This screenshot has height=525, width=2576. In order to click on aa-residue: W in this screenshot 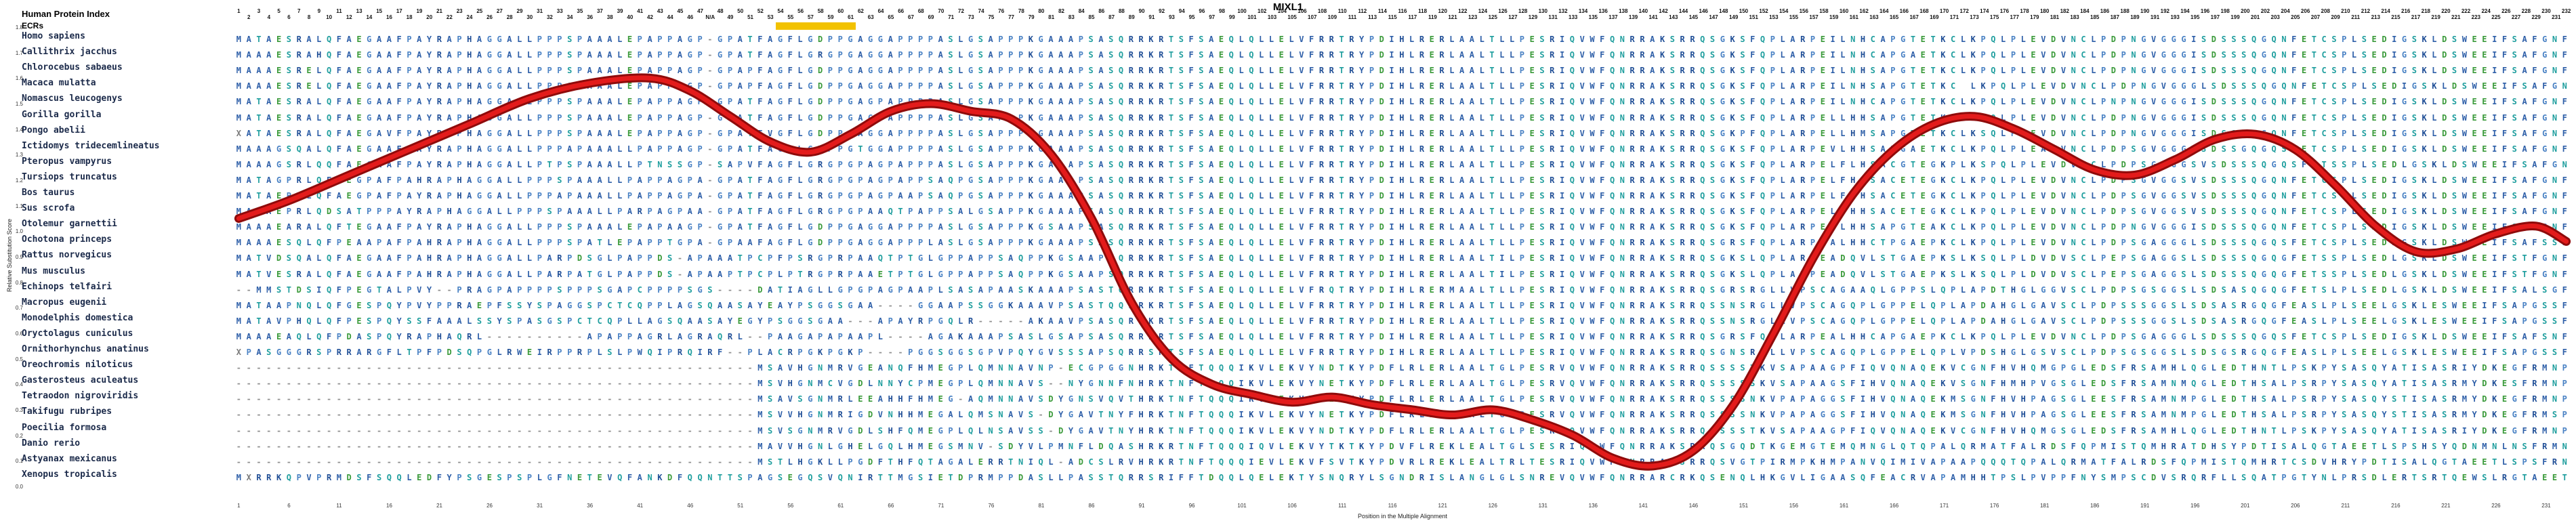, I will do `click(1592, 305)`.